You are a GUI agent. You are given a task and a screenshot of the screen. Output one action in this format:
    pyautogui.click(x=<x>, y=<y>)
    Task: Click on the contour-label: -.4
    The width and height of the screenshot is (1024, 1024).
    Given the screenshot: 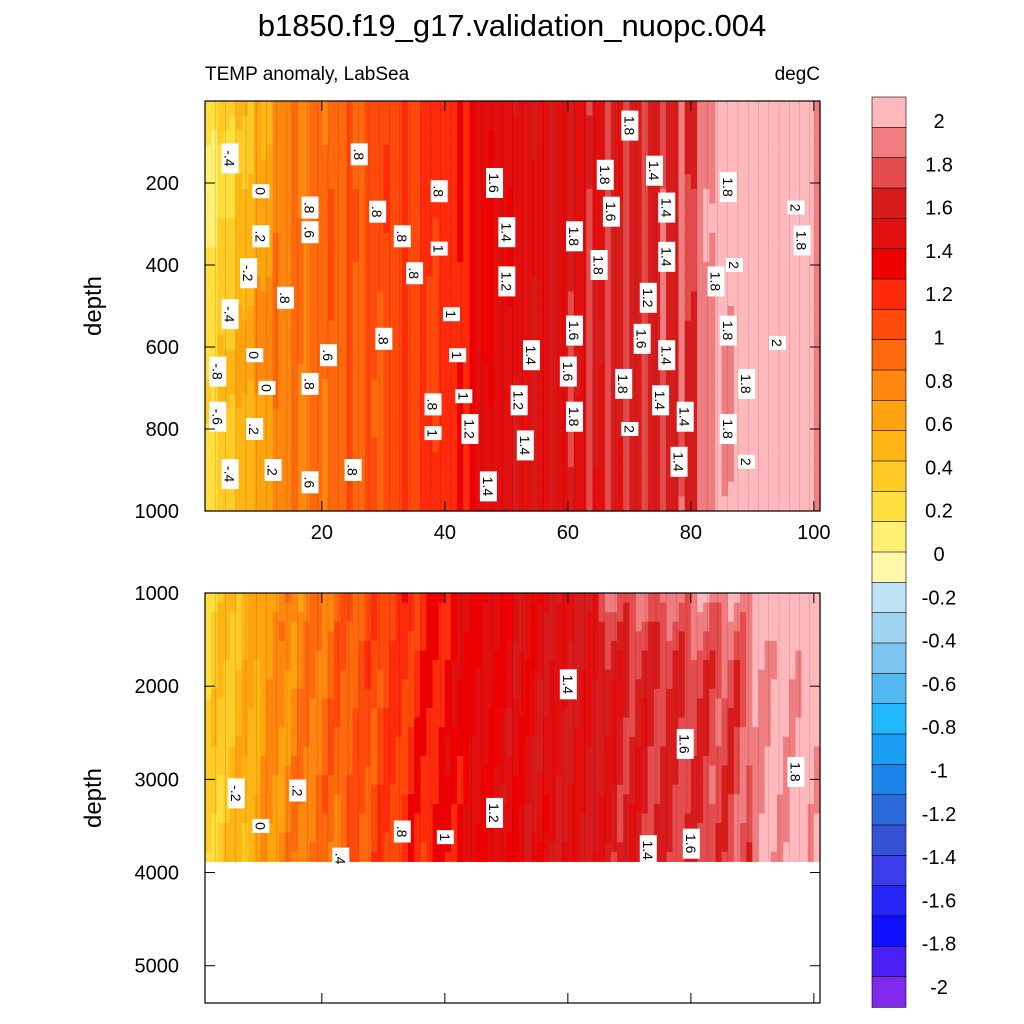 What is the action you would take?
    pyautogui.click(x=230, y=474)
    